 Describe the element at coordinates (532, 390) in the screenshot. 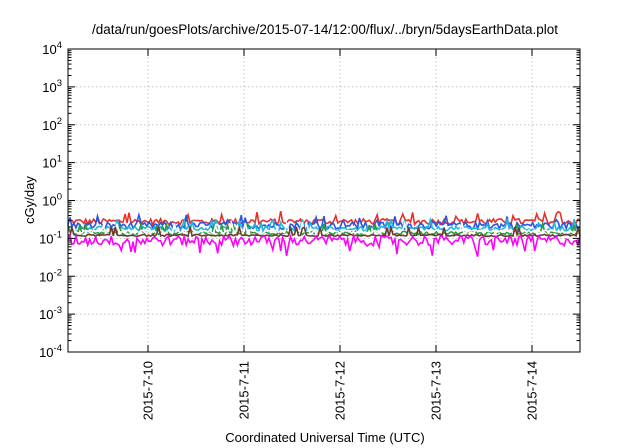

I see `x-tick-label: 2015-7-14` at that location.